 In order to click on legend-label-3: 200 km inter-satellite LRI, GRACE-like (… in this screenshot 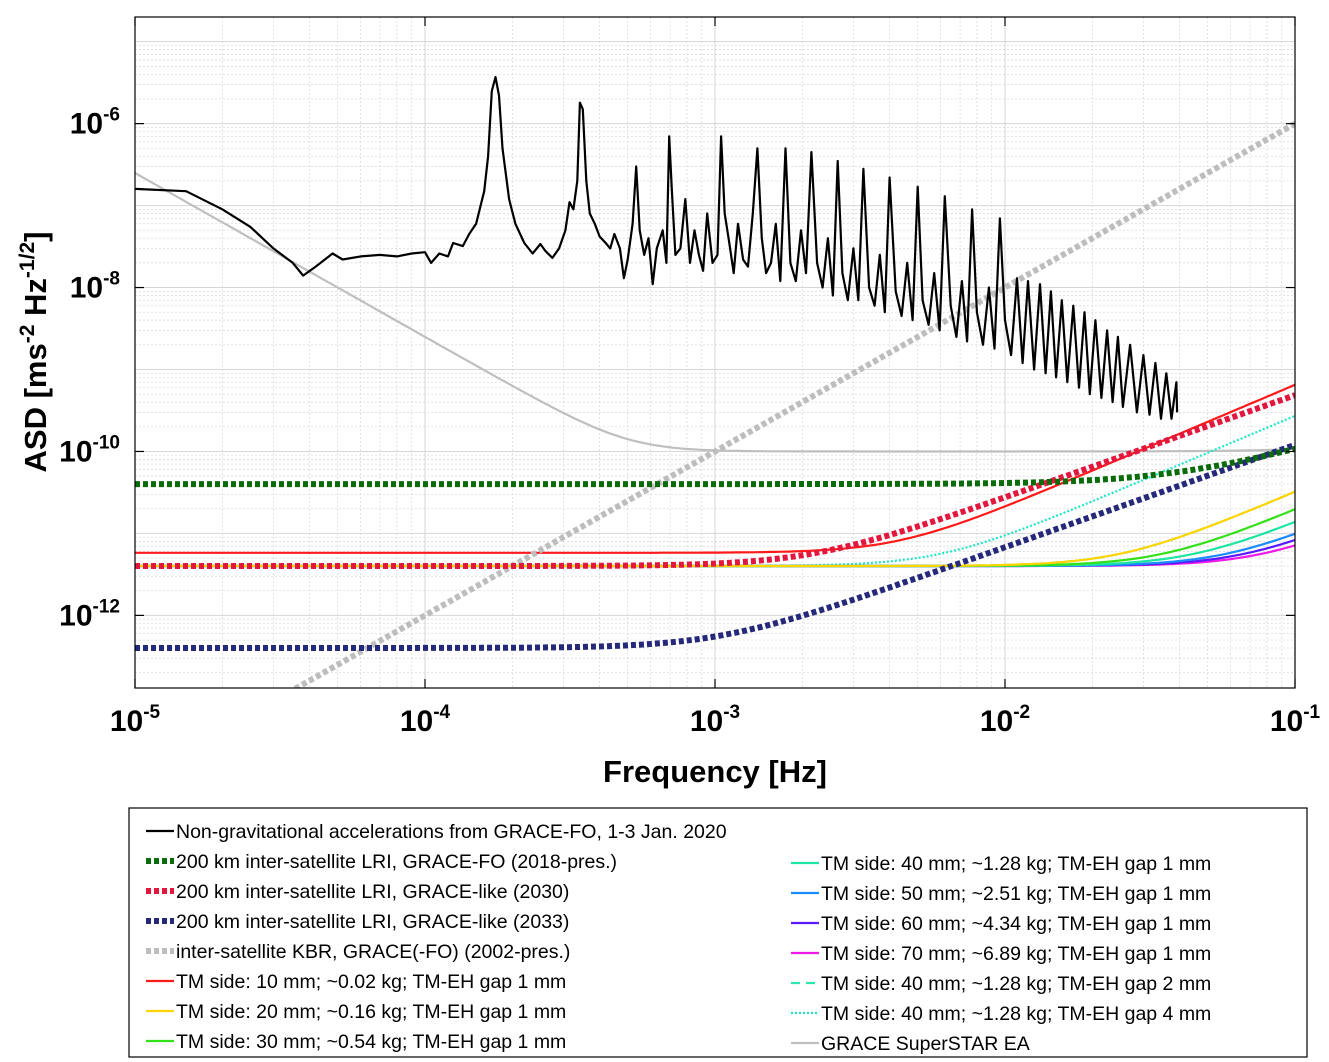, I will do `click(372, 892)`.